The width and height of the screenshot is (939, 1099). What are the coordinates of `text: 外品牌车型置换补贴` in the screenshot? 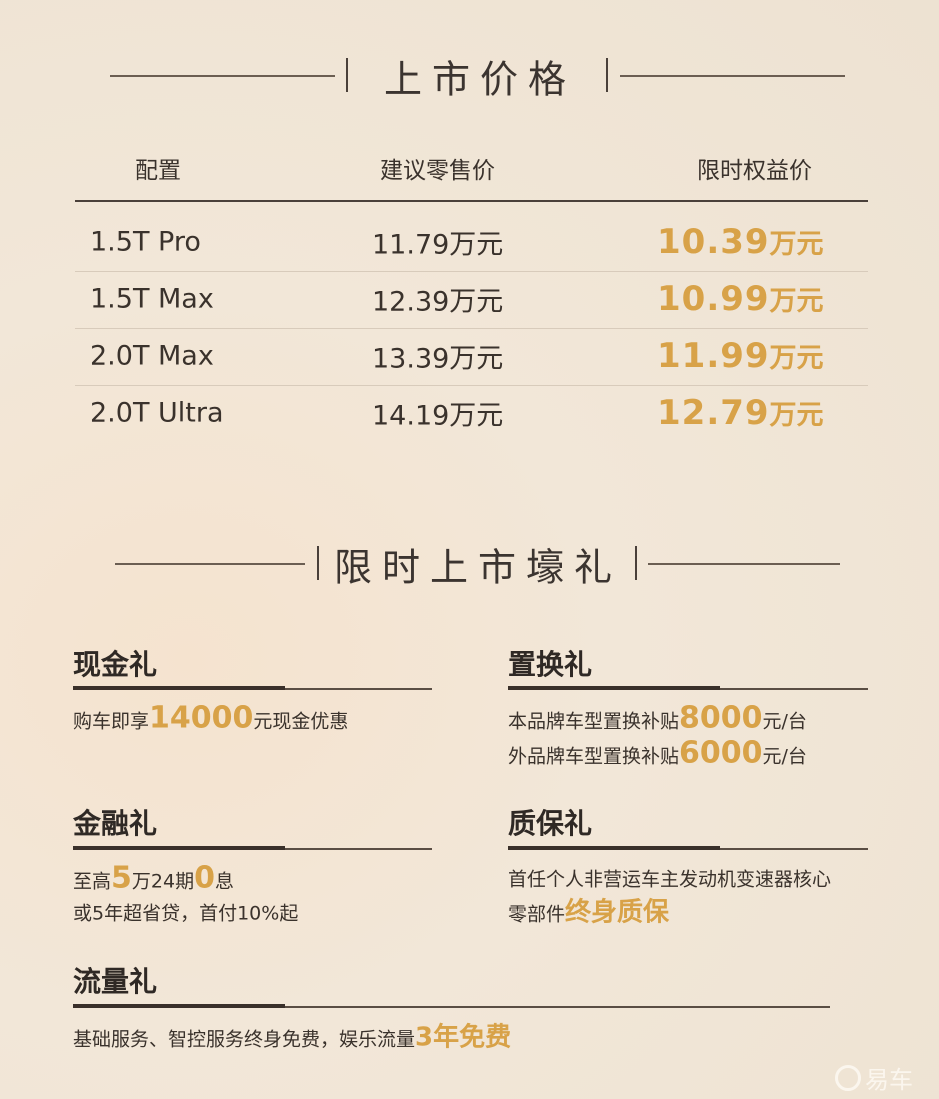 It's located at (594, 756).